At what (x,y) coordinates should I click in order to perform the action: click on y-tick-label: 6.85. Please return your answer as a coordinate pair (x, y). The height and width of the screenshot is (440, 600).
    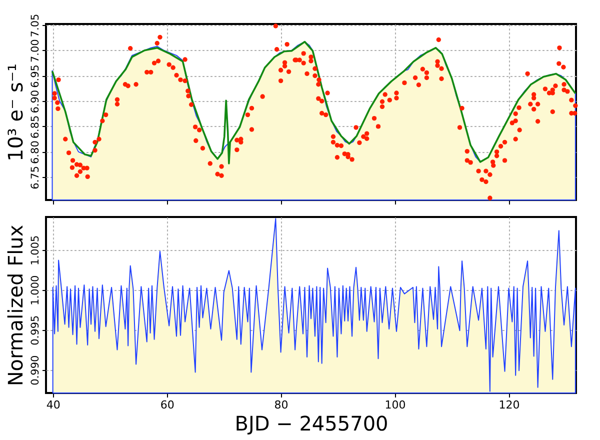
    Looking at the image, I should click on (36, 127).